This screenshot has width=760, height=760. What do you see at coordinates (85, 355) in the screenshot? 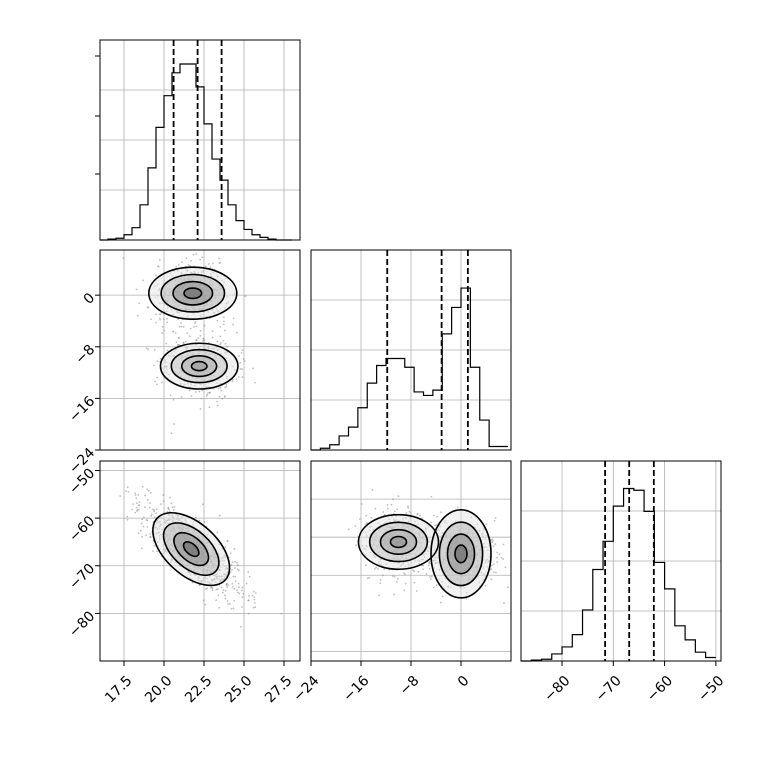
I see `y-tick-label: −8` at bounding box center [85, 355].